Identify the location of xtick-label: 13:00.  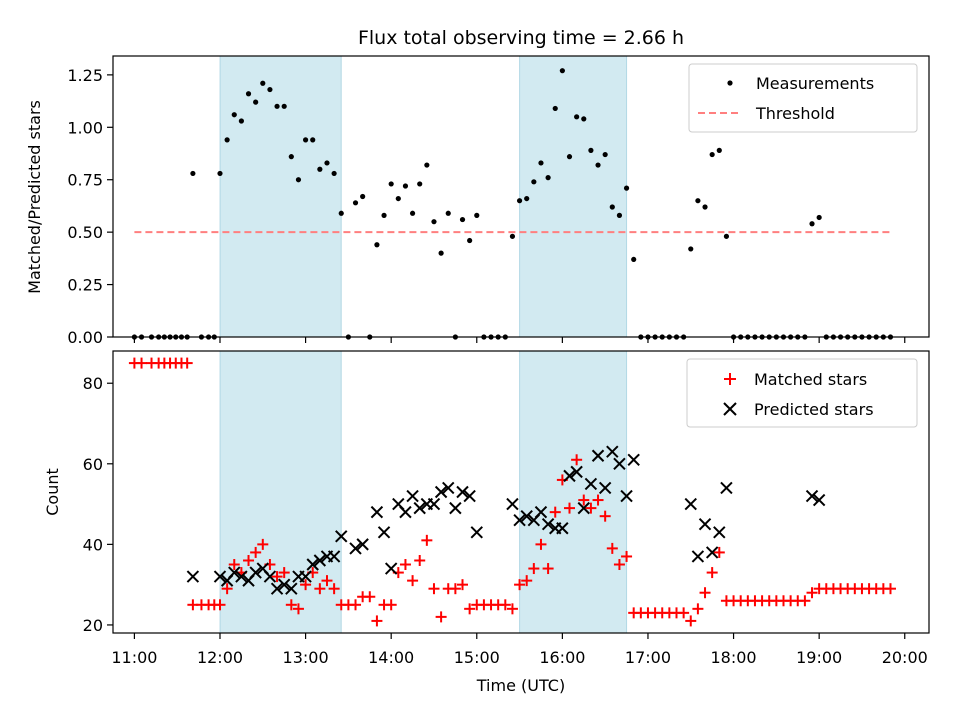
(306, 657).